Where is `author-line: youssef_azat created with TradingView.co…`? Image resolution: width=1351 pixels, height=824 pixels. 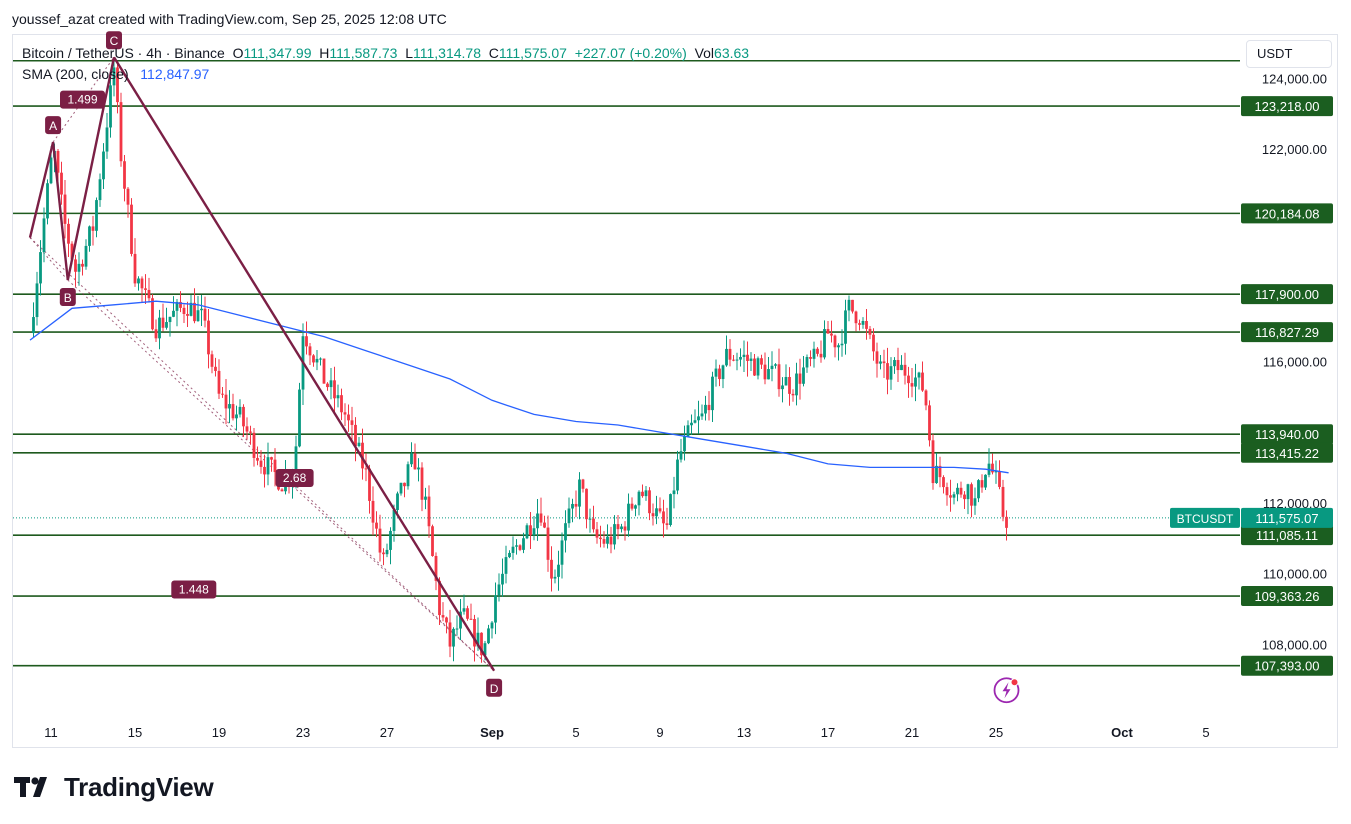 author-line: youssef_azat created with TradingView.co… is located at coordinates (229, 19).